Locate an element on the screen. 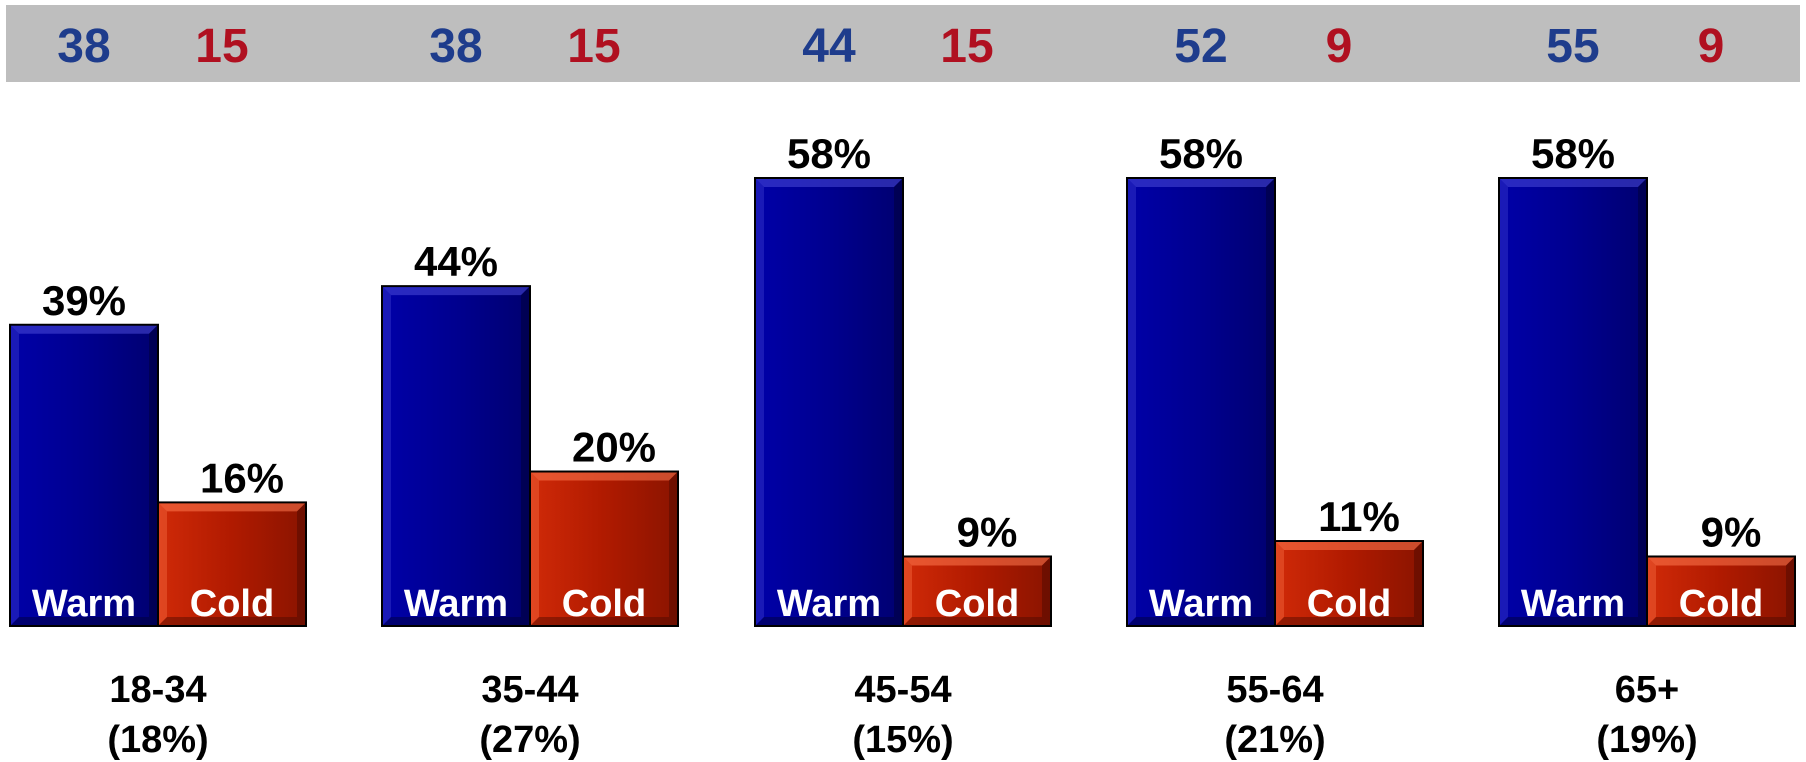 The width and height of the screenshot is (1806, 762). category-label: 45-54 is located at coordinates (902, 690).